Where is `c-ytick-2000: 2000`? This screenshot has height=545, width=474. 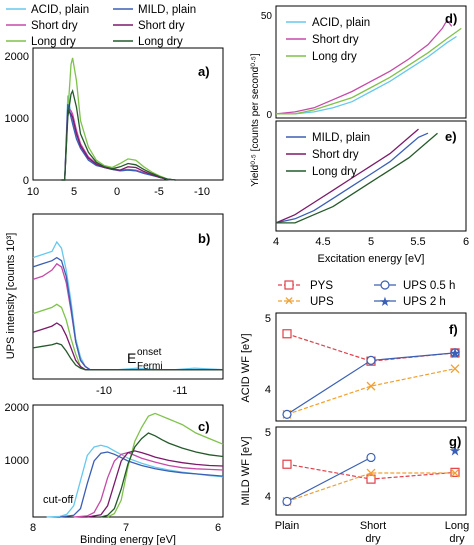
c-ytick-2000: 2000 is located at coordinates (17, 408).